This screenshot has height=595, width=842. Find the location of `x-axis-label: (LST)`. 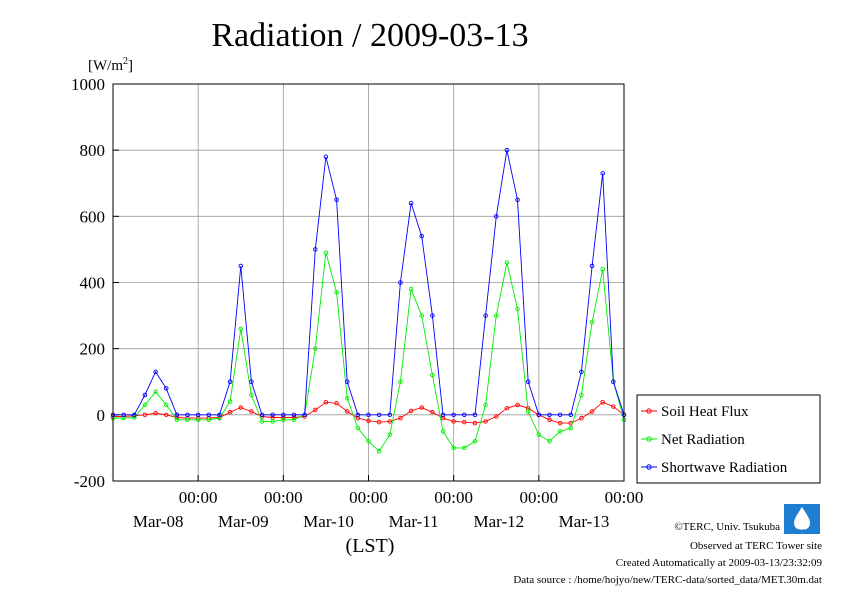

x-axis-label: (LST) is located at coordinates (370, 546).